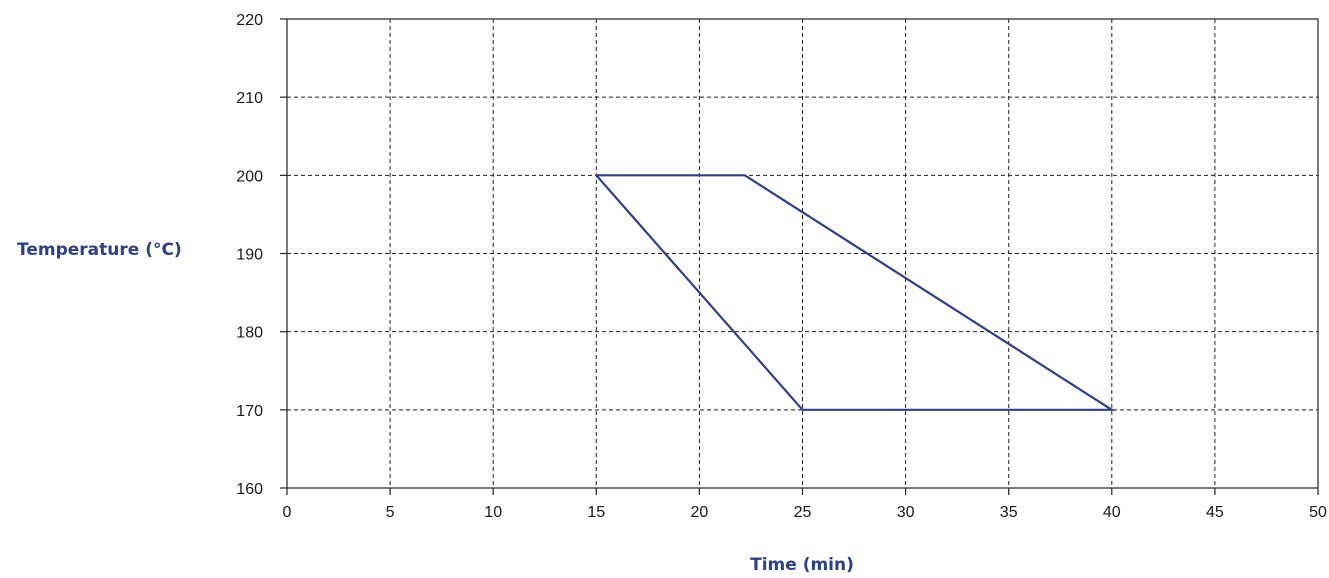  I want to click on x-tick-label: 50, so click(1318, 512).